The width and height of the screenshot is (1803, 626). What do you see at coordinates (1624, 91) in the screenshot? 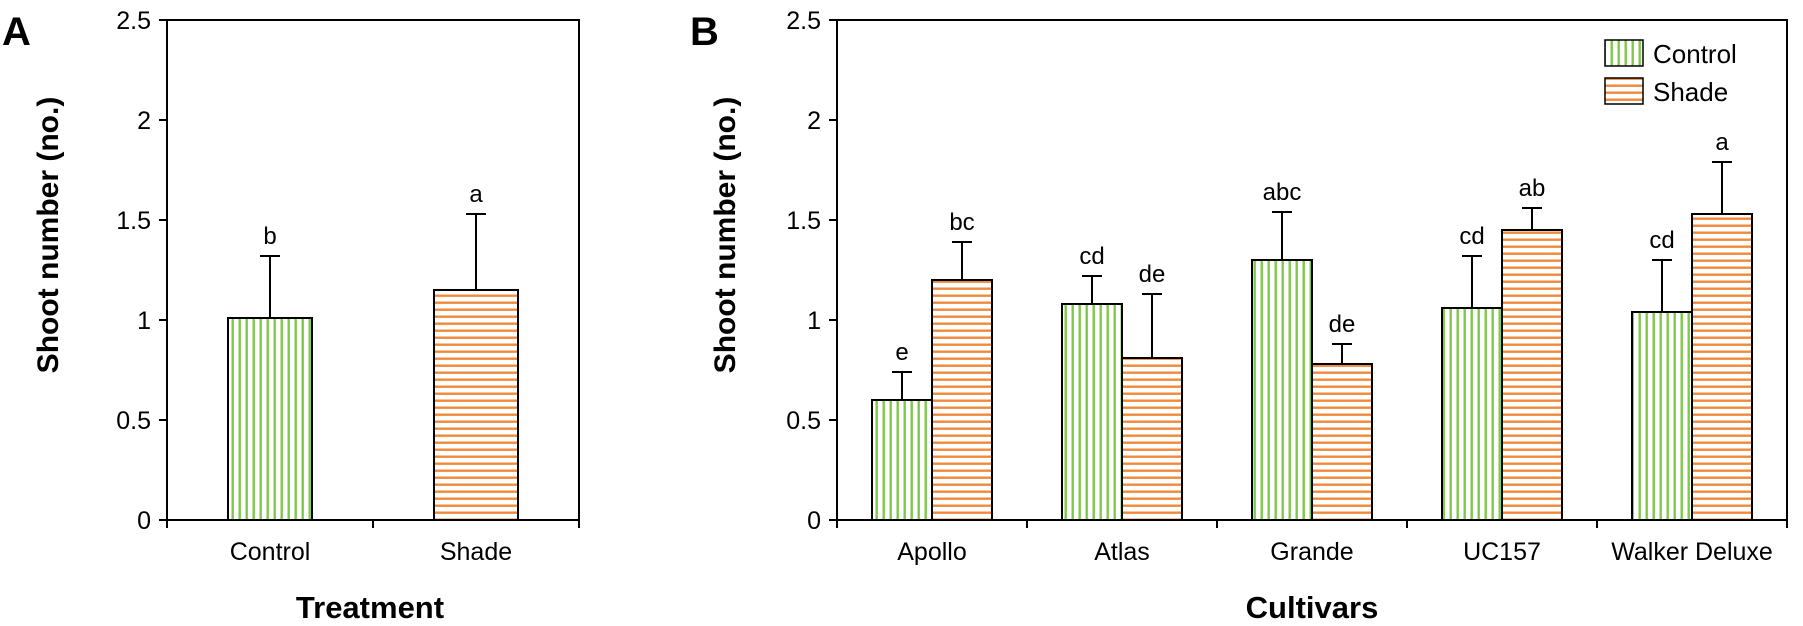
I see `legend-swatch-shade` at bounding box center [1624, 91].